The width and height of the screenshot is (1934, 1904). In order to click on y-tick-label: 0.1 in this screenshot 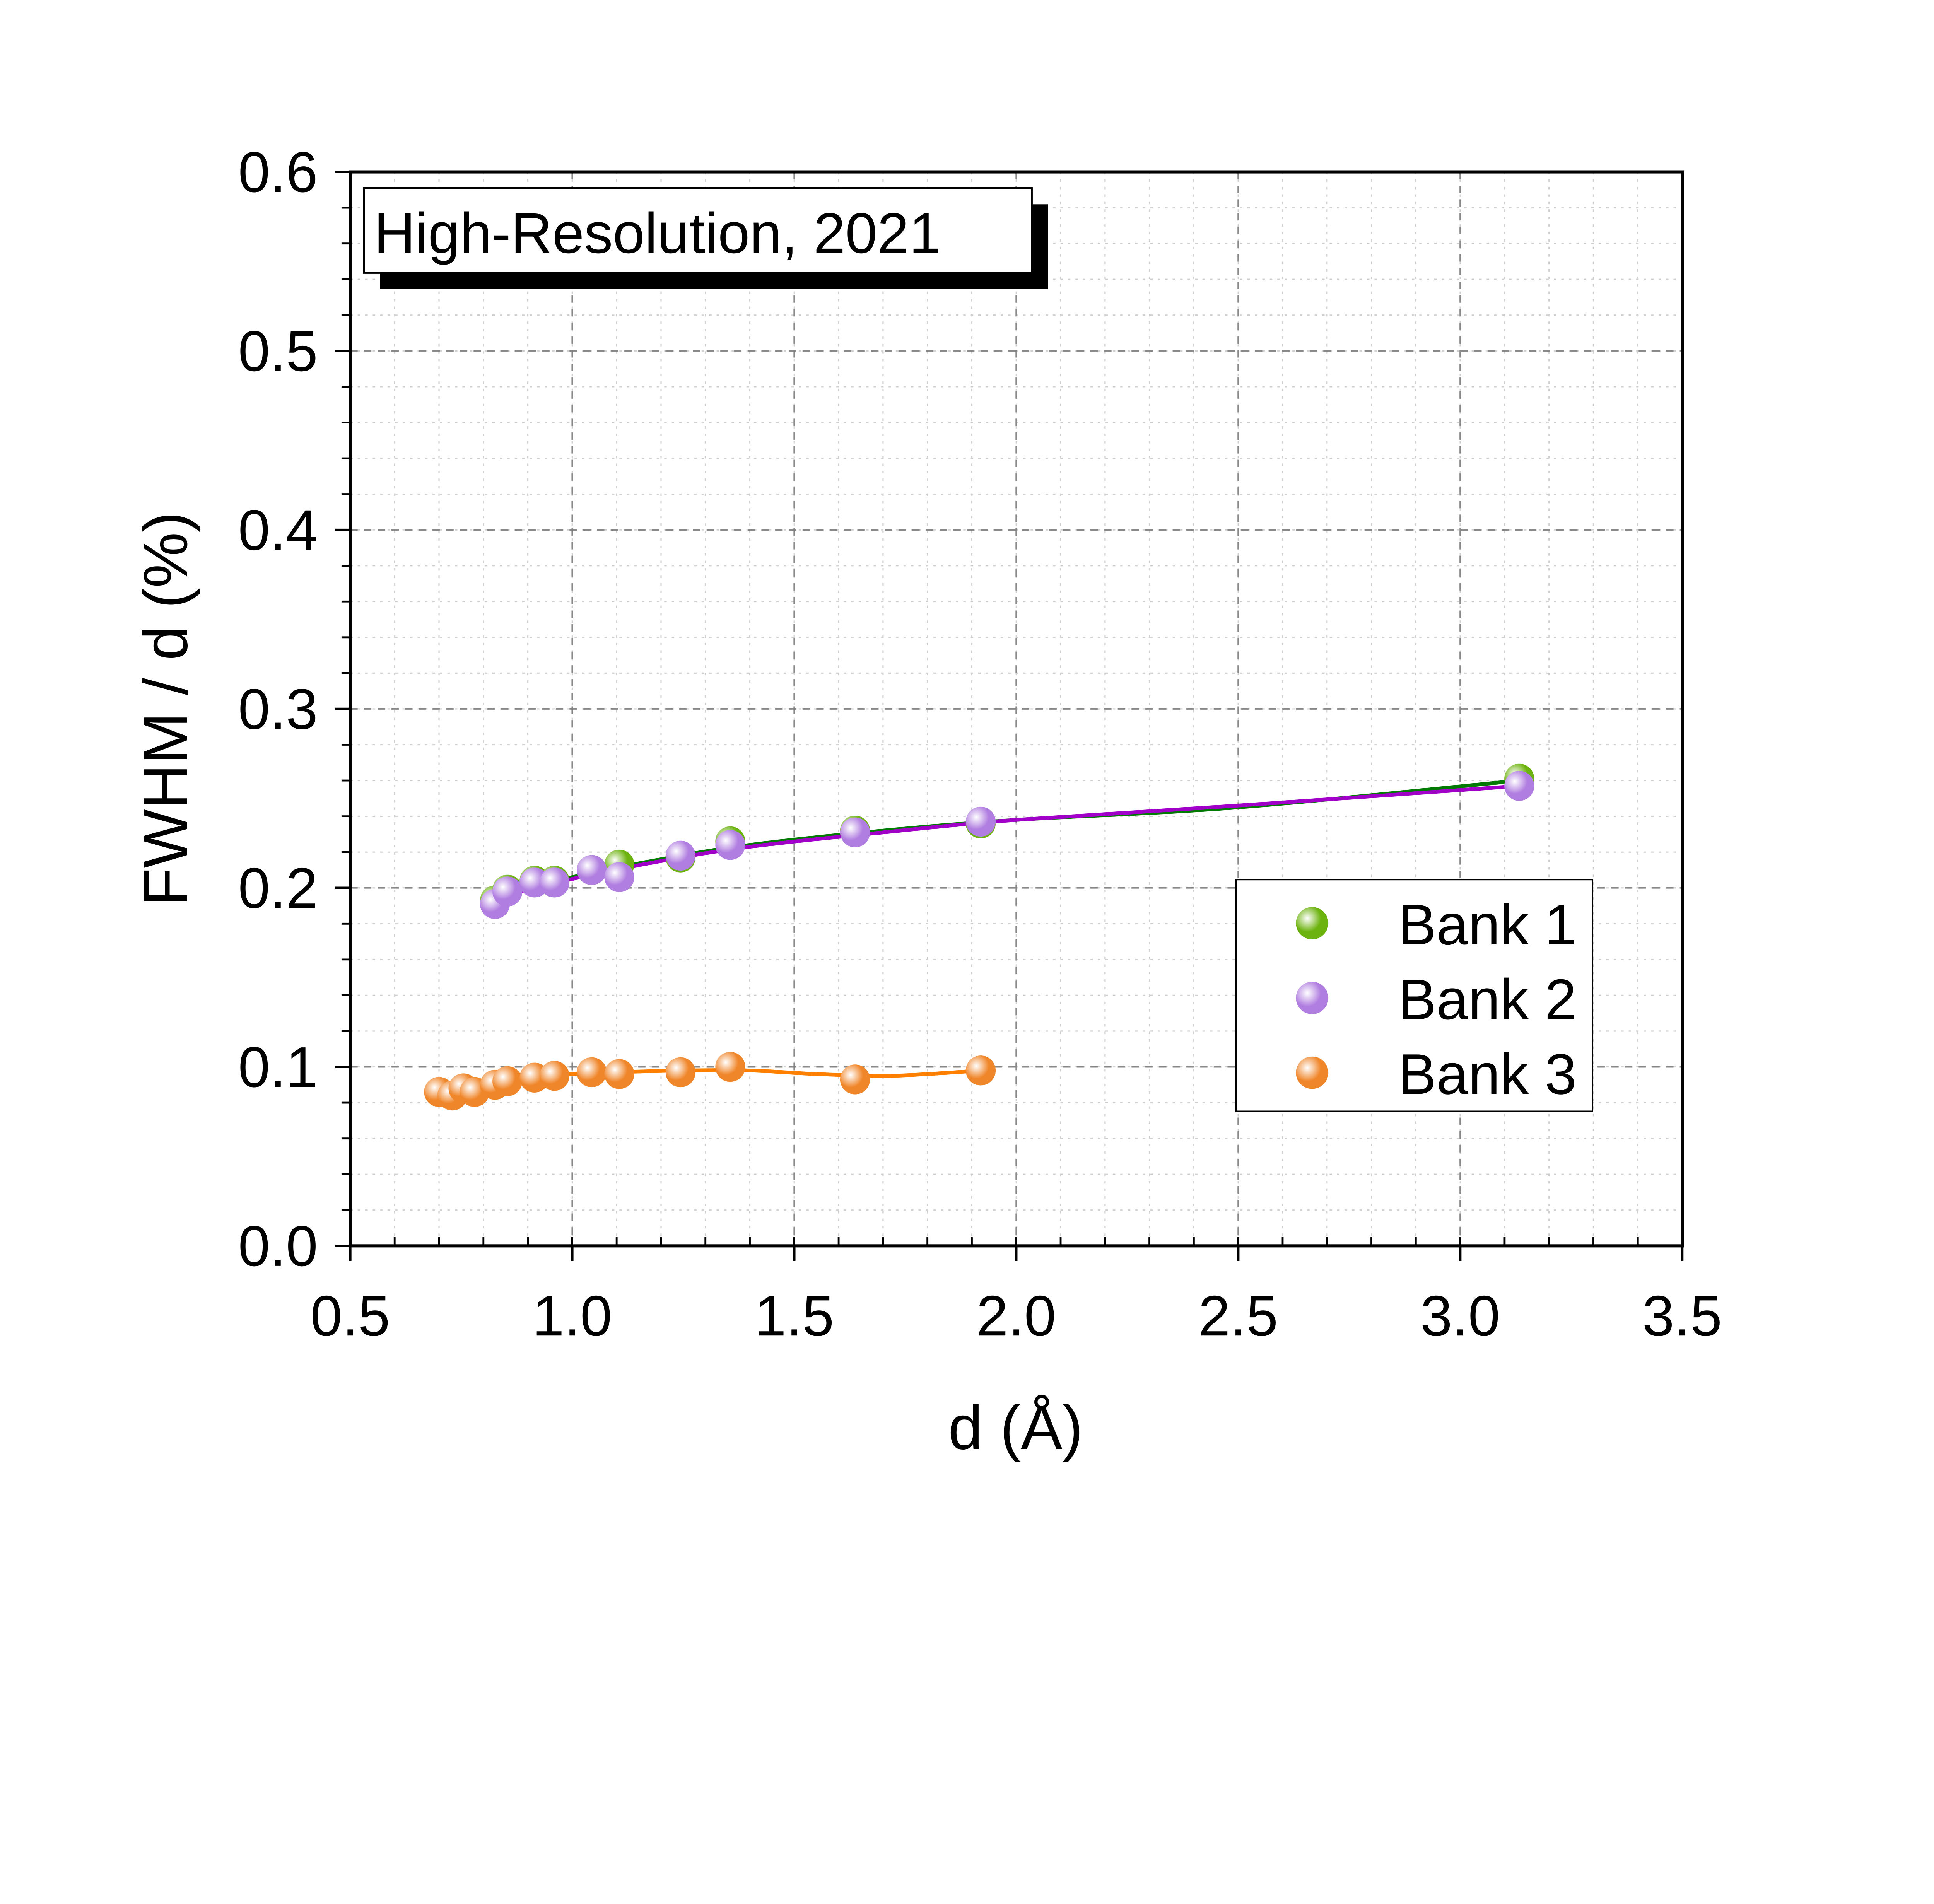, I will do `click(278, 1067)`.